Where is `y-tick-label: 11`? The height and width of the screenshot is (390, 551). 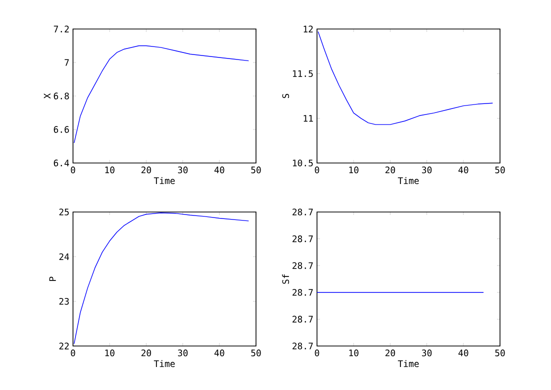
y-tick-label: 11 is located at coordinates (308, 118).